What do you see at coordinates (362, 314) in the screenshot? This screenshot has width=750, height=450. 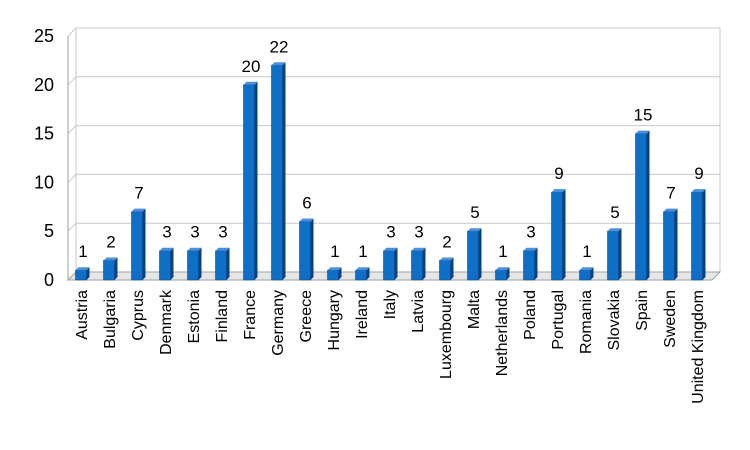 I see `category-label: Ireland` at bounding box center [362, 314].